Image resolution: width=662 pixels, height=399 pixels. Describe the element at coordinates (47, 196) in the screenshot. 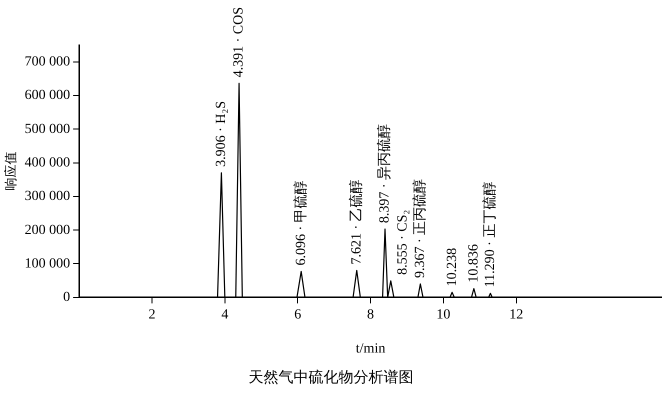

I see `y-tick-label: 300 000` at that location.